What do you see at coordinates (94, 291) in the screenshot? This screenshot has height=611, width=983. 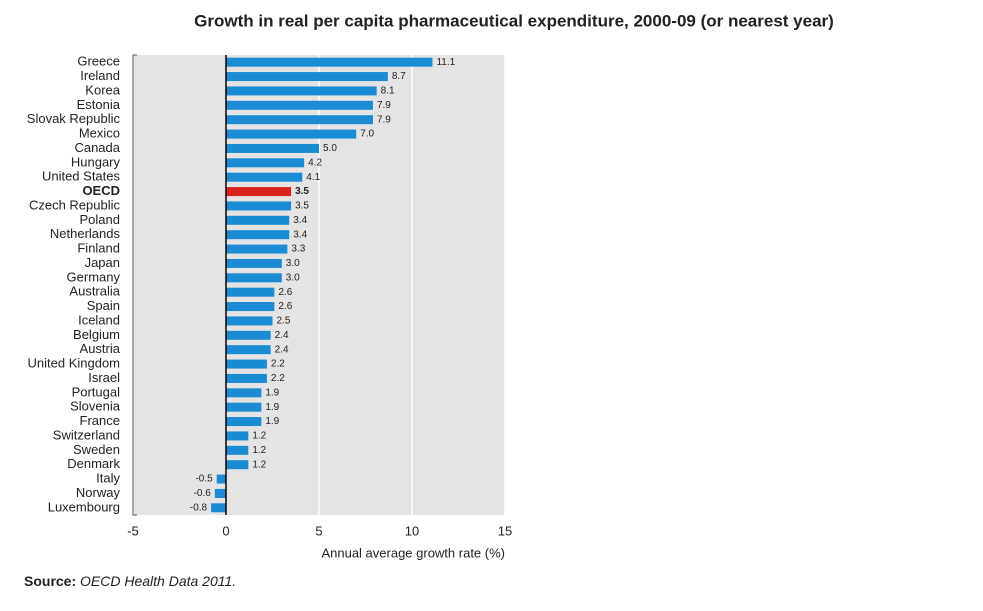 I see `category-label: Australia` at bounding box center [94, 291].